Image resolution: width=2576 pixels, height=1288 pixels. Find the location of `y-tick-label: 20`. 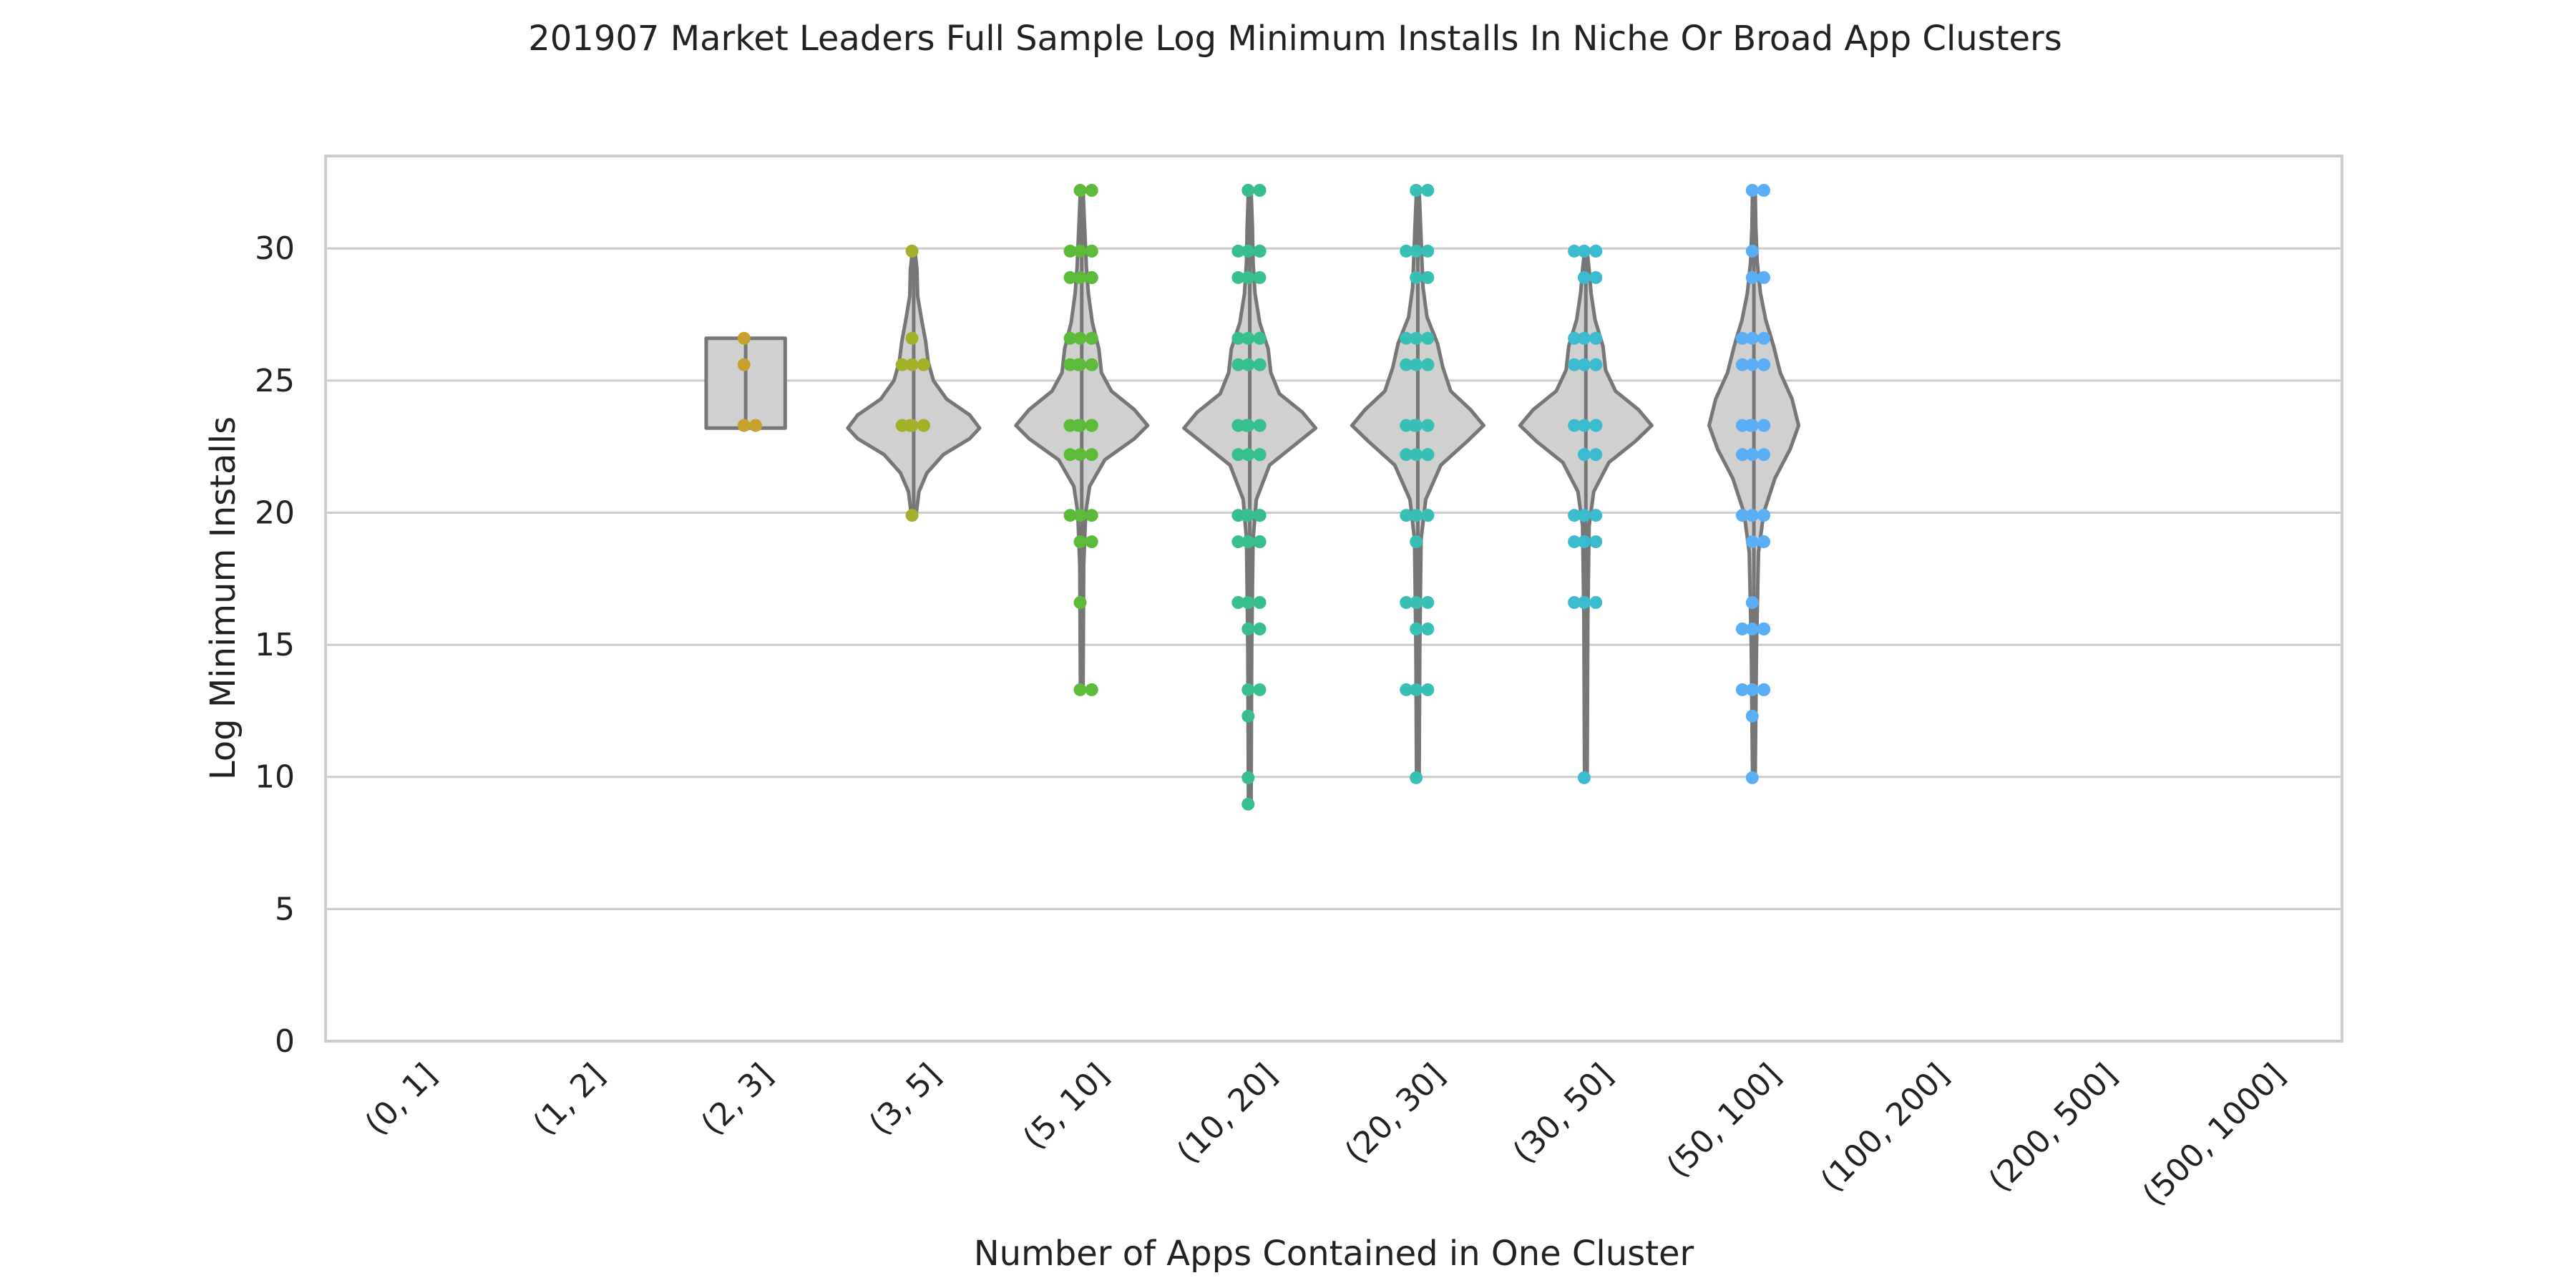

y-tick-label: 20 is located at coordinates (275, 512).